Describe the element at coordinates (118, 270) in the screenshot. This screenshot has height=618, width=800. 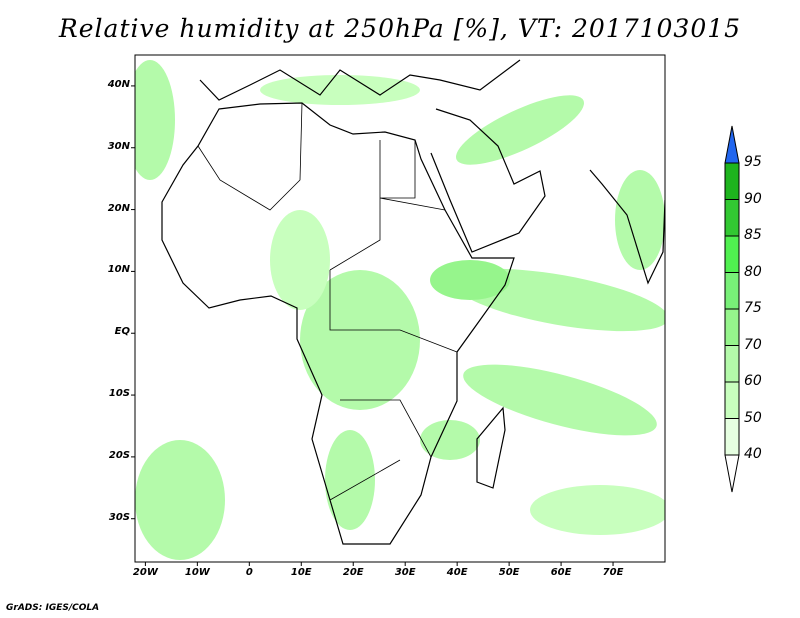
I see `lat-label: 10N` at that location.